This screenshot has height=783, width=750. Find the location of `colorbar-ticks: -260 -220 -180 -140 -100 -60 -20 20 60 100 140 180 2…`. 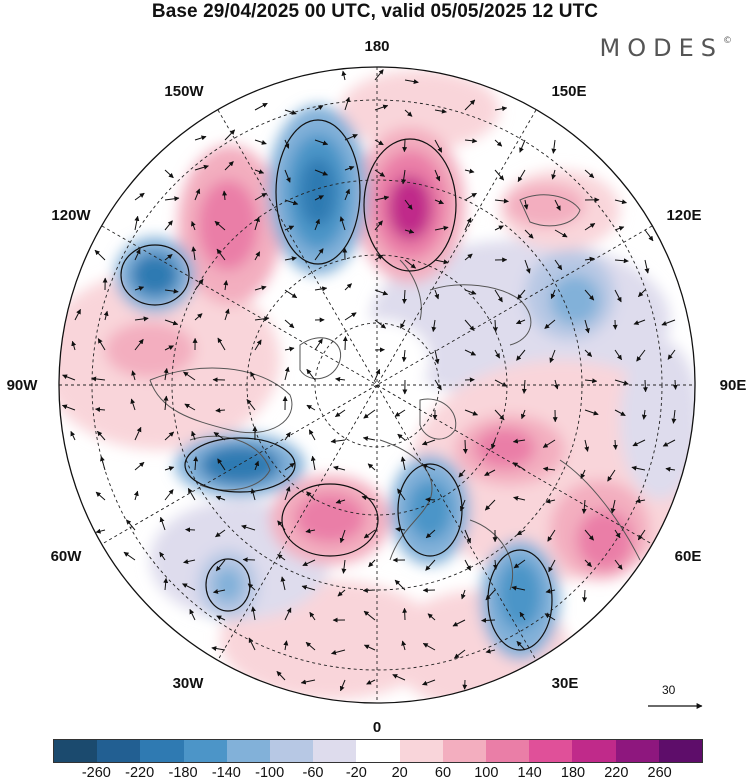

colorbar-ticks: -260 -220 -180 -140 -100 -60 -20 20 60 100 140 180 2… is located at coordinates (375, 774).